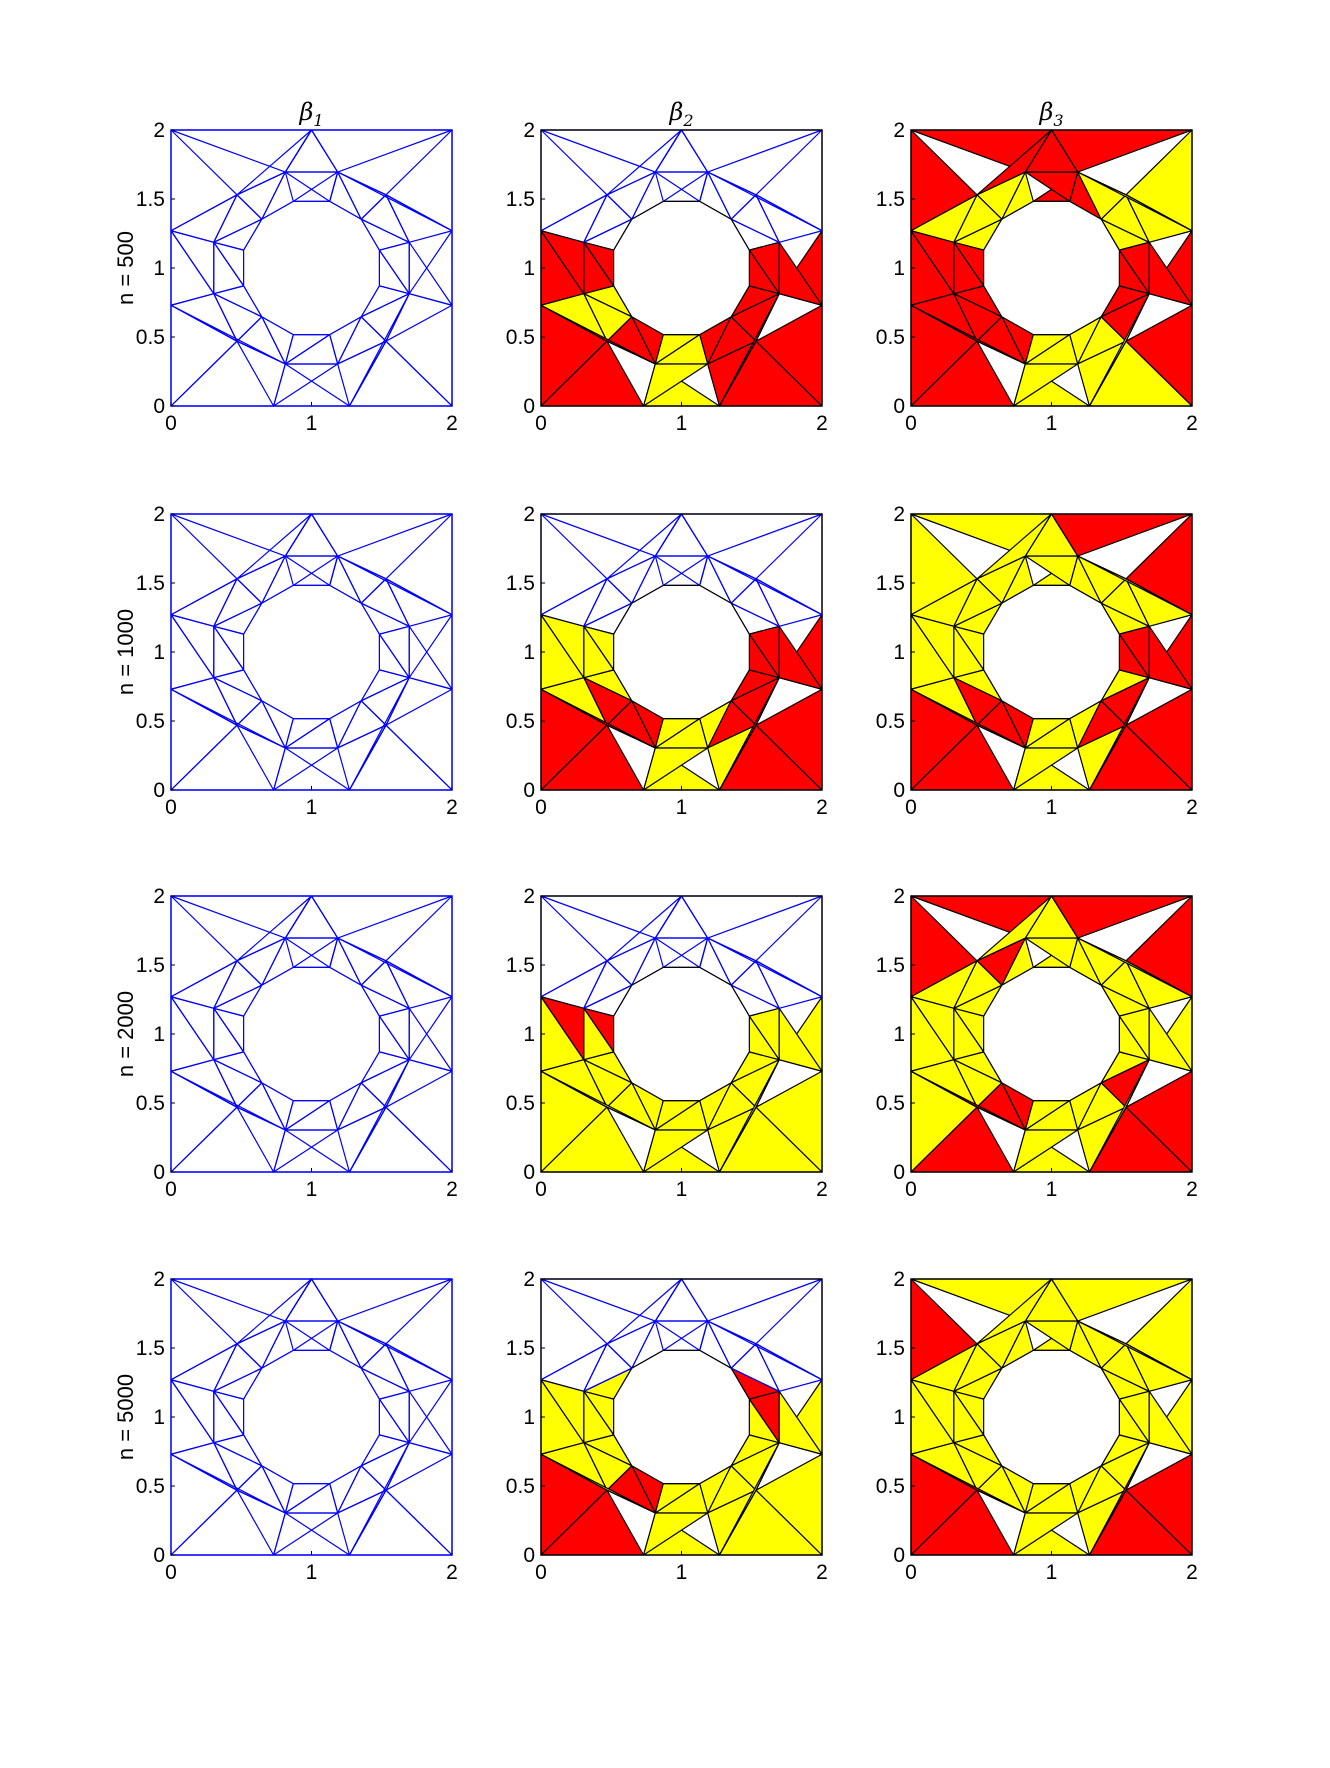 Image resolution: width=1330 pixels, height=1768 pixels. Describe the element at coordinates (125, 268) in the screenshot. I see `row-label: n = 500` at that location.